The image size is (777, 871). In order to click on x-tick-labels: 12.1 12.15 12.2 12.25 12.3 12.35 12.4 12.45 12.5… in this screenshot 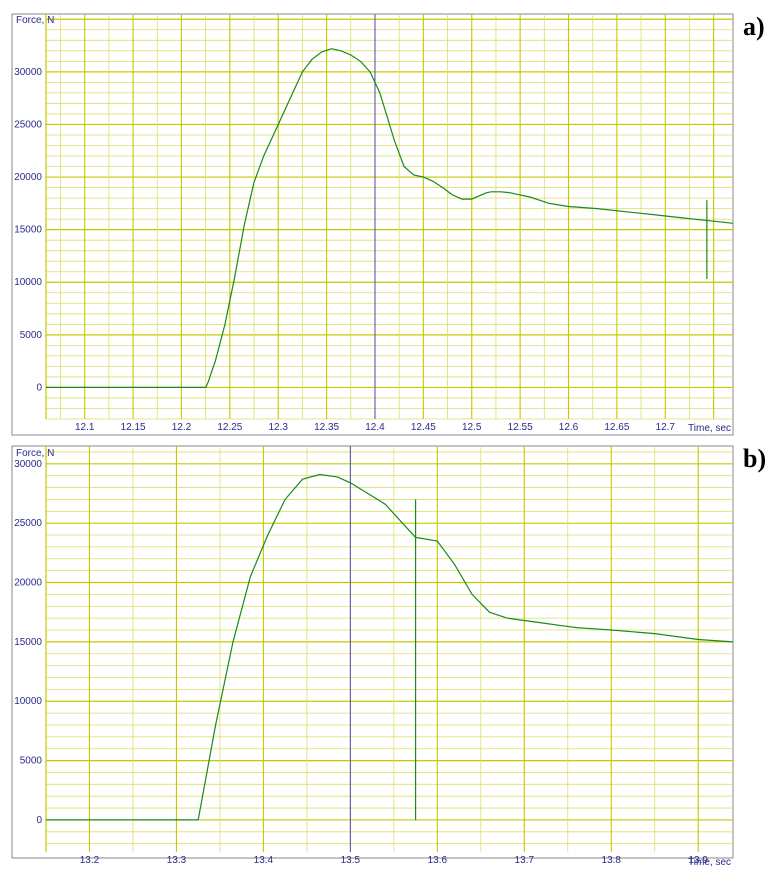, I will do `click(375, 427)`.